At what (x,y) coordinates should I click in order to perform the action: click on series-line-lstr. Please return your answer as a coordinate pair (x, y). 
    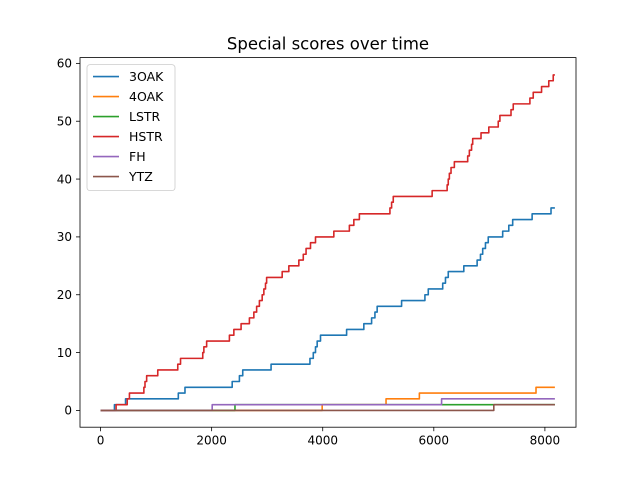
    Looking at the image, I should click on (327, 407).